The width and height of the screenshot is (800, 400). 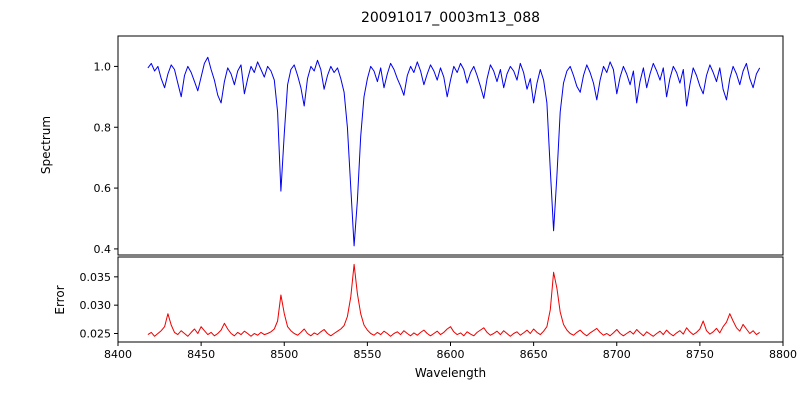 I want to click on error-ytick-label: 0.035, so click(x=96, y=277).